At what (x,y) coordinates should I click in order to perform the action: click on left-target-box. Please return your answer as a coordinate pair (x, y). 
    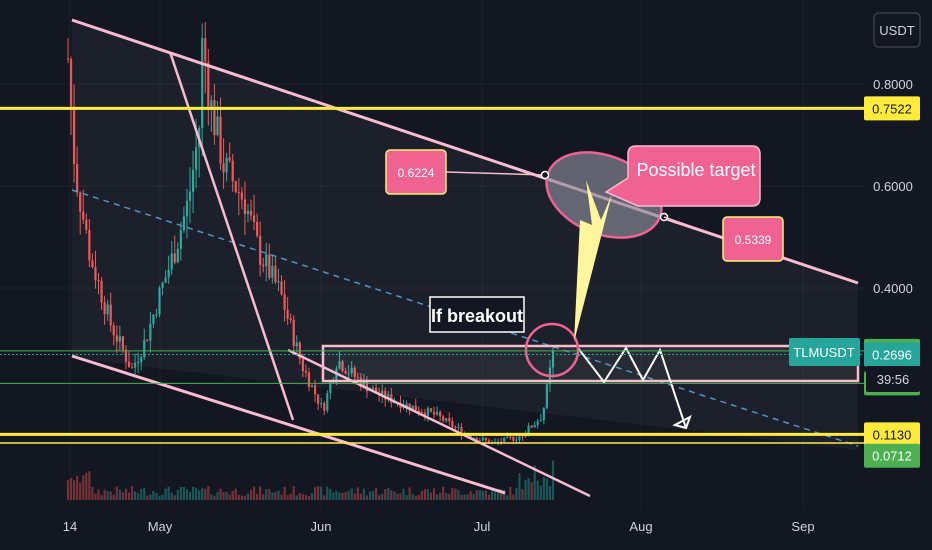
    Looking at the image, I should click on (416, 172).